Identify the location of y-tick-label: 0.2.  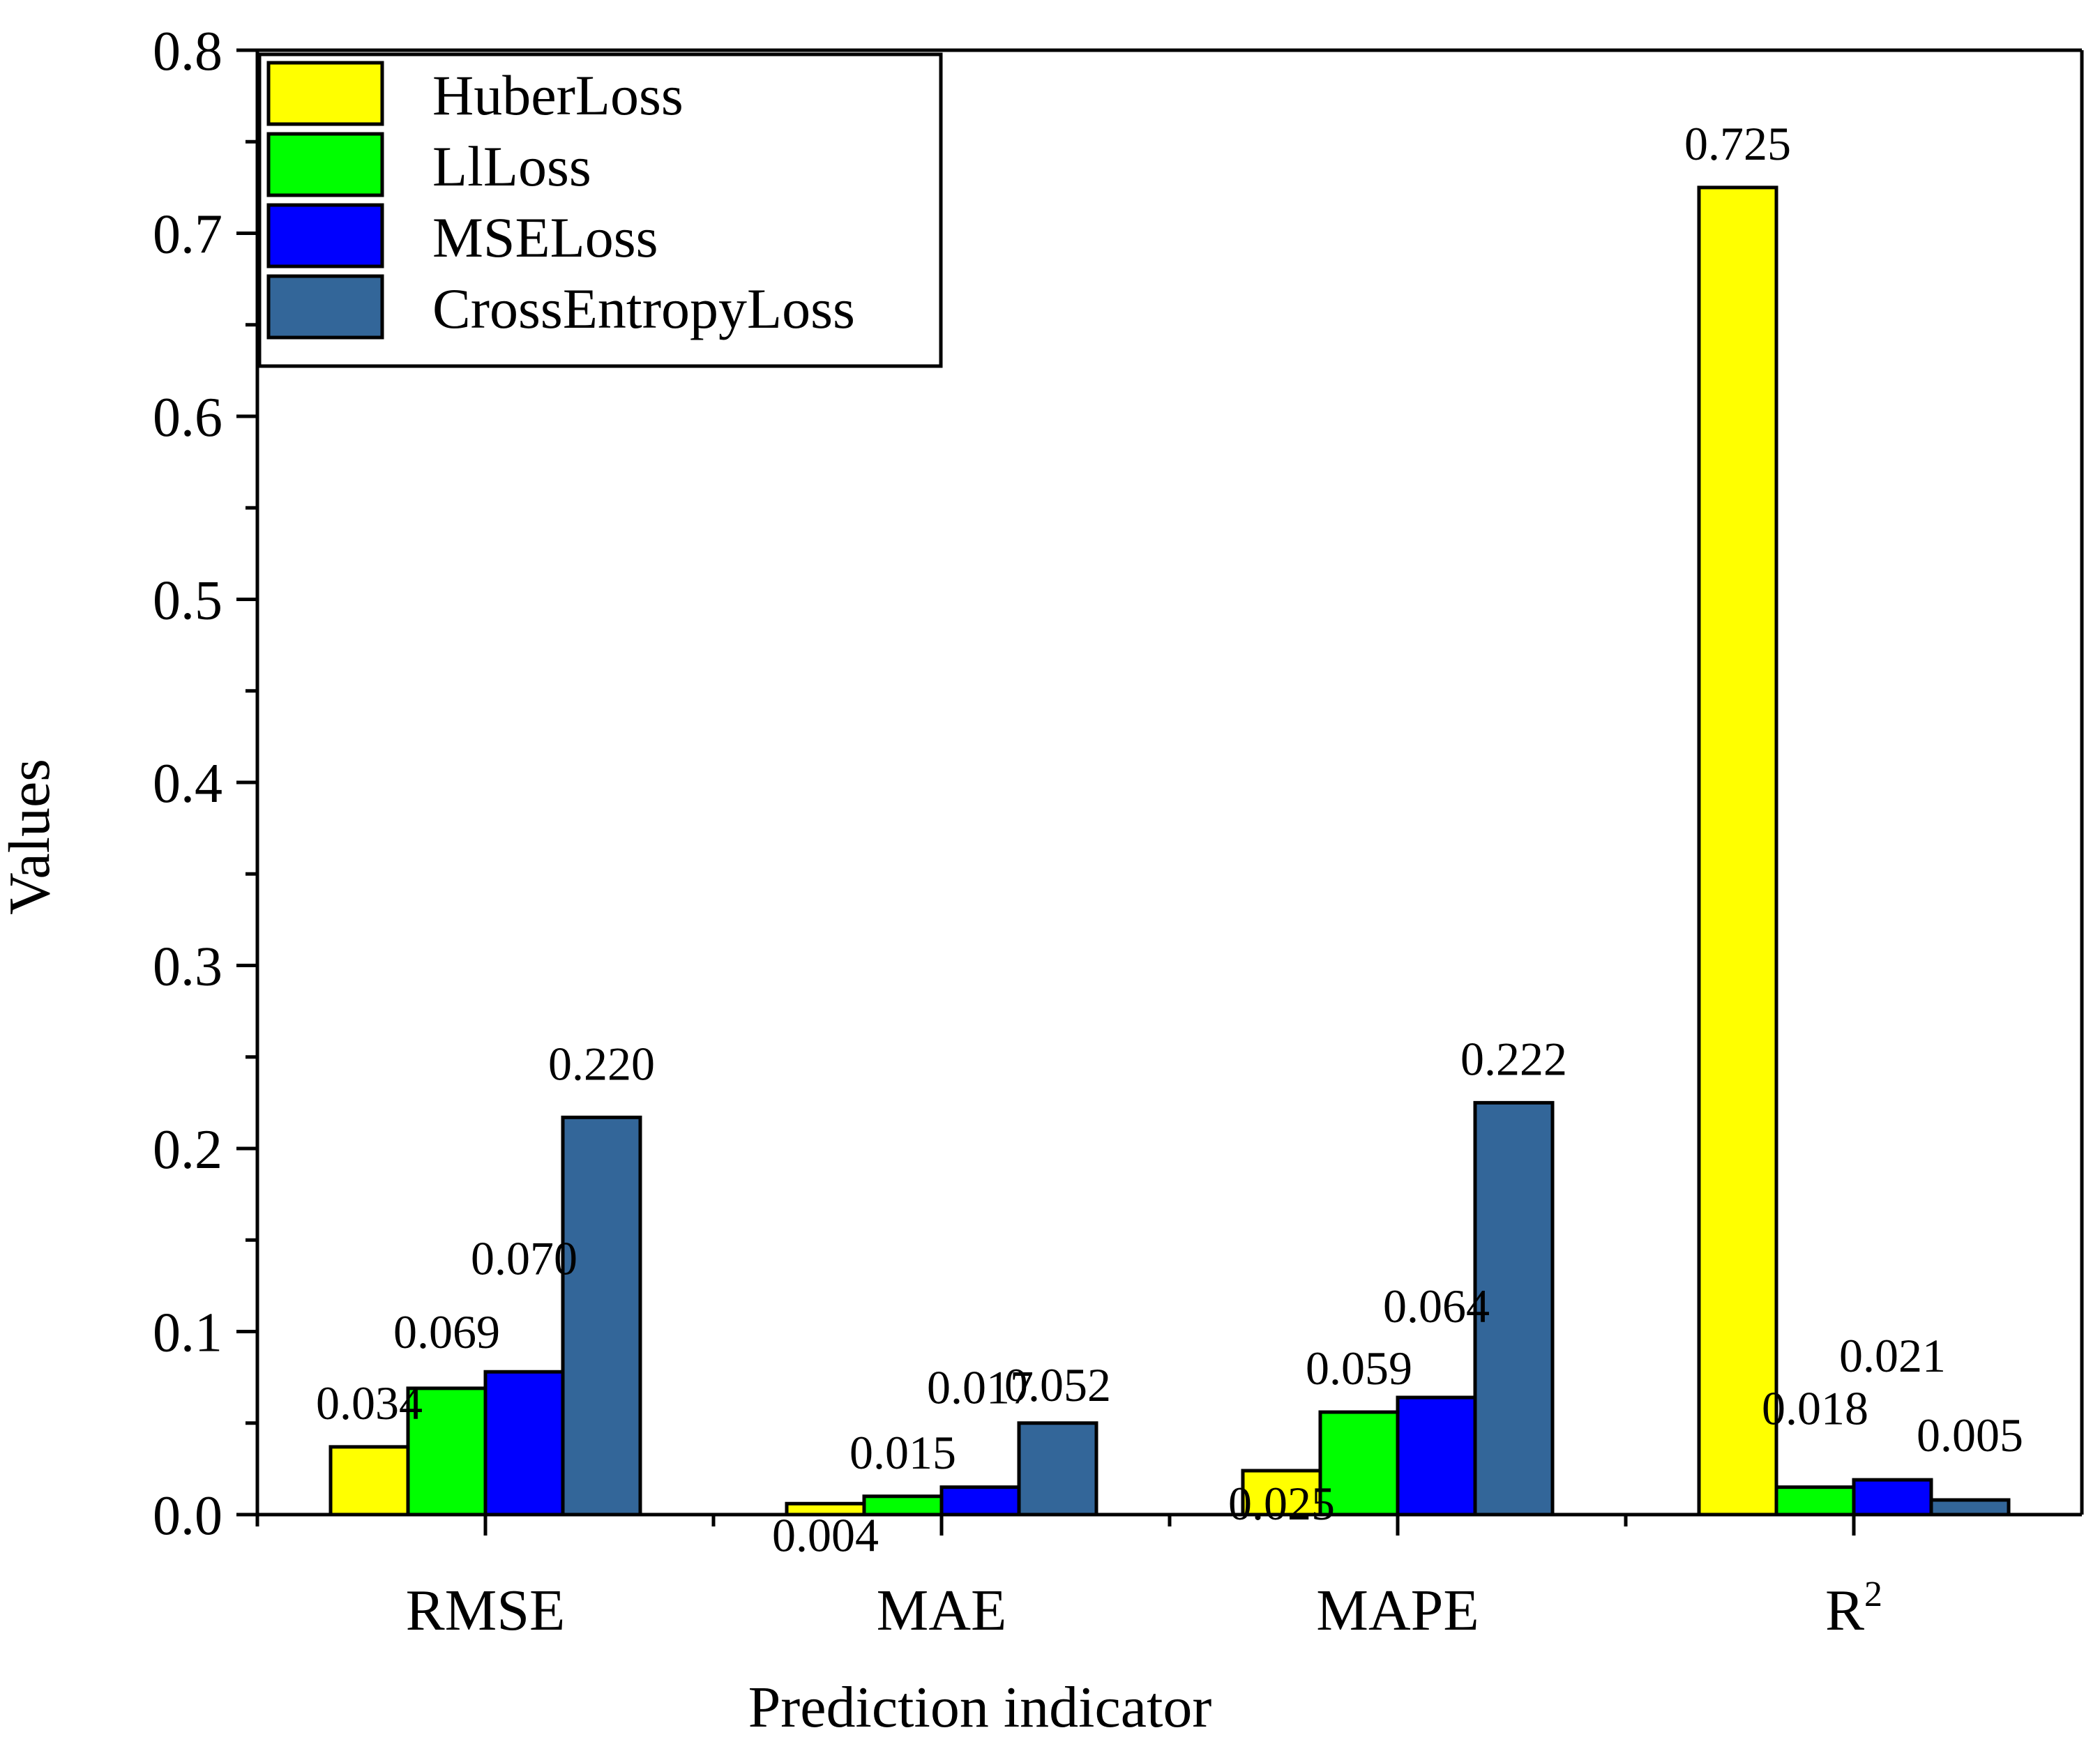
(187, 1150).